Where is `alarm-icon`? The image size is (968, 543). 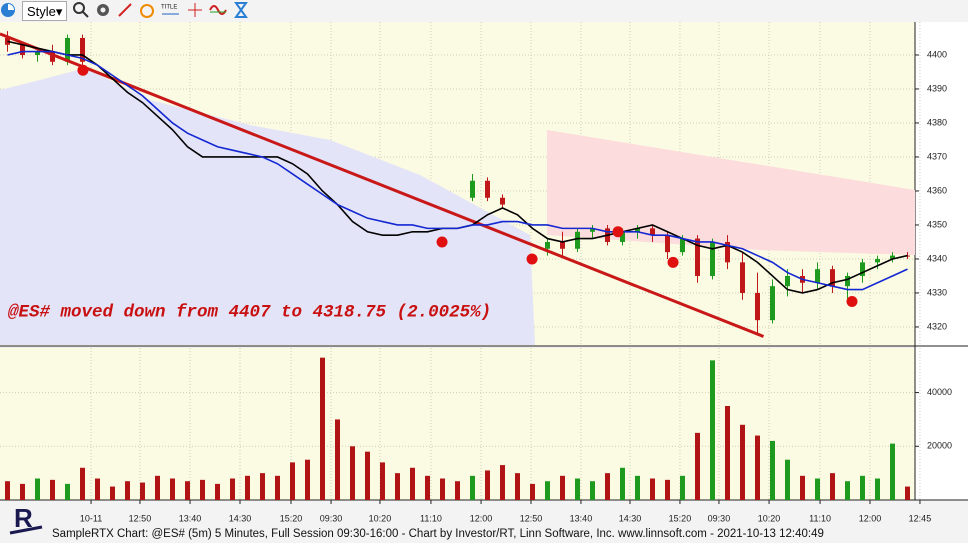 alarm-icon is located at coordinates (147, 11).